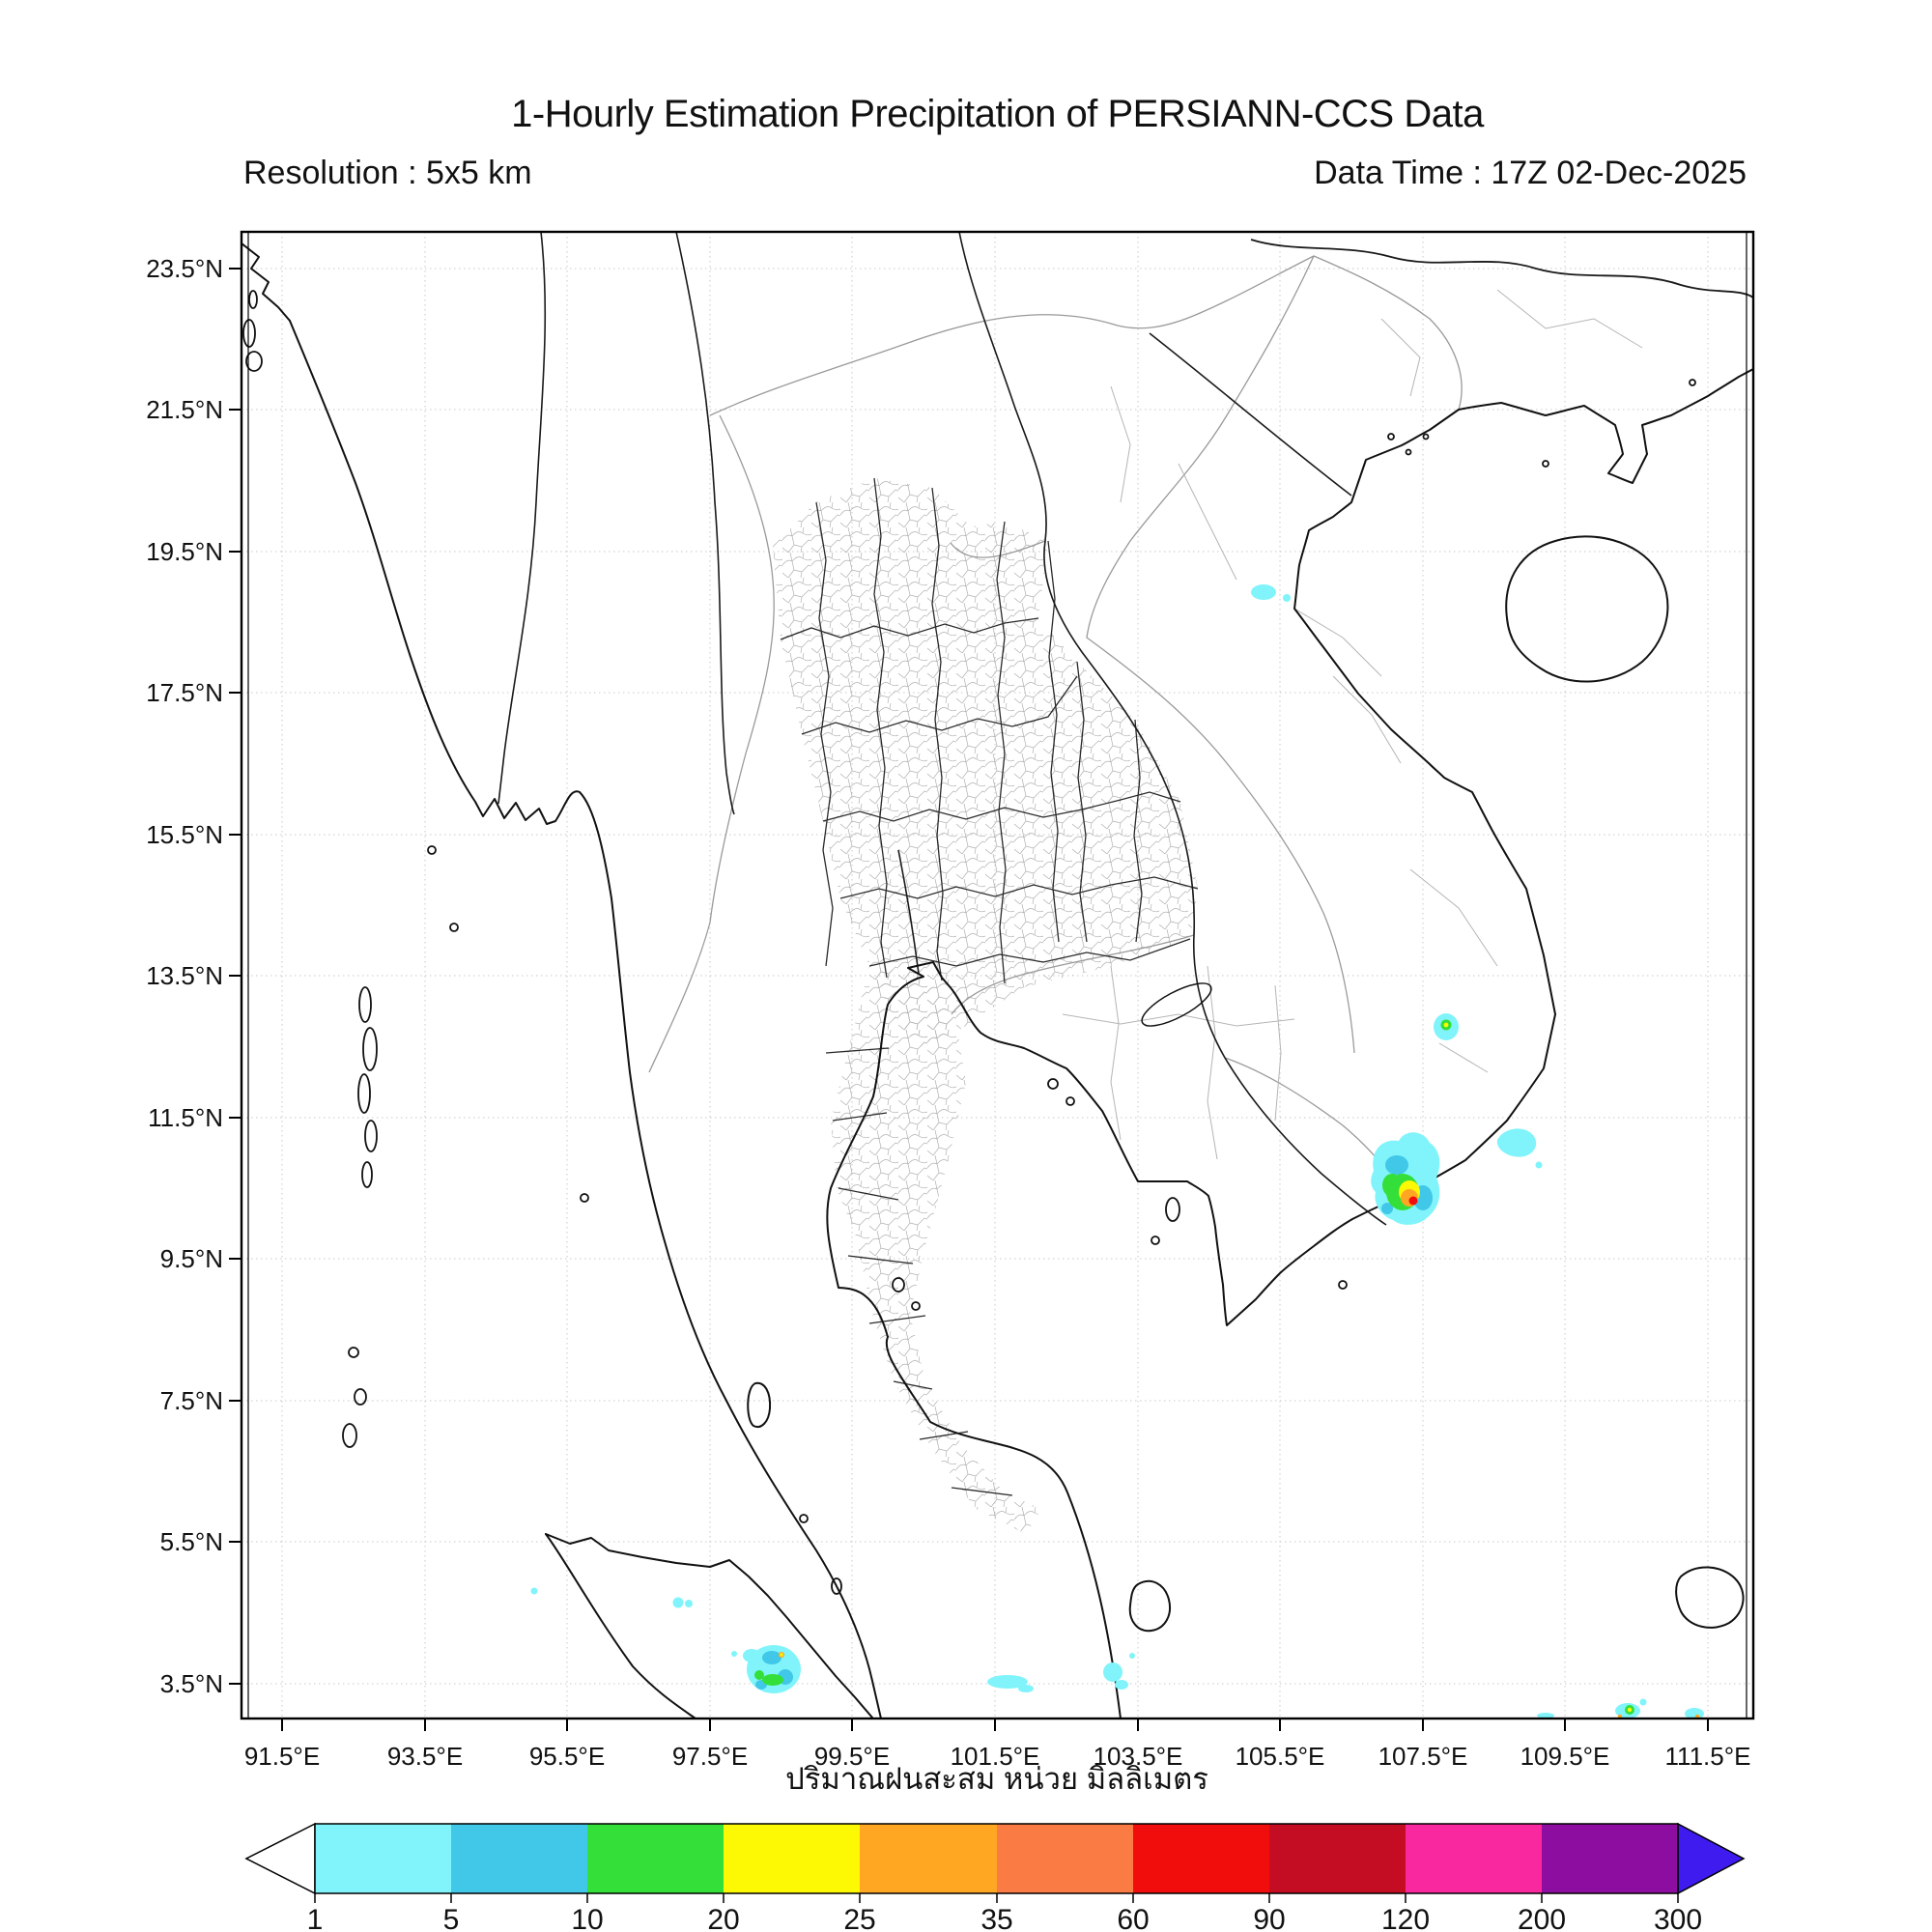  I want to click on rain-cell-sumatra, so click(665, 1640).